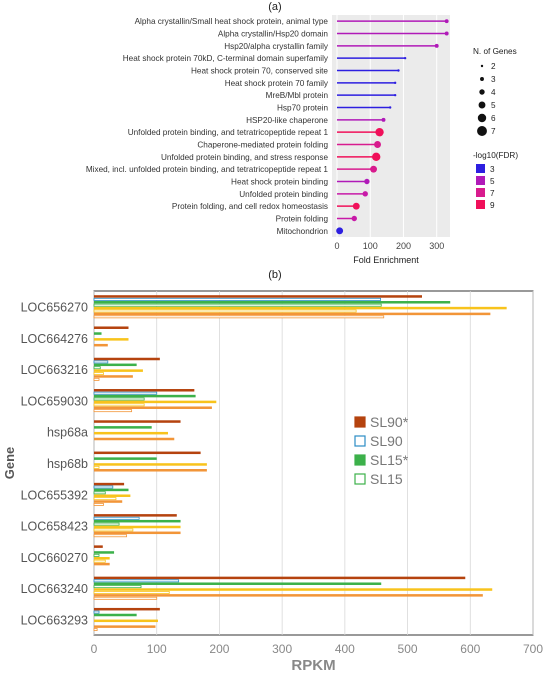 This screenshot has width=550, height=678. What do you see at coordinates (54, 558) in the screenshot?
I see `gene-label: LOC660270` at bounding box center [54, 558].